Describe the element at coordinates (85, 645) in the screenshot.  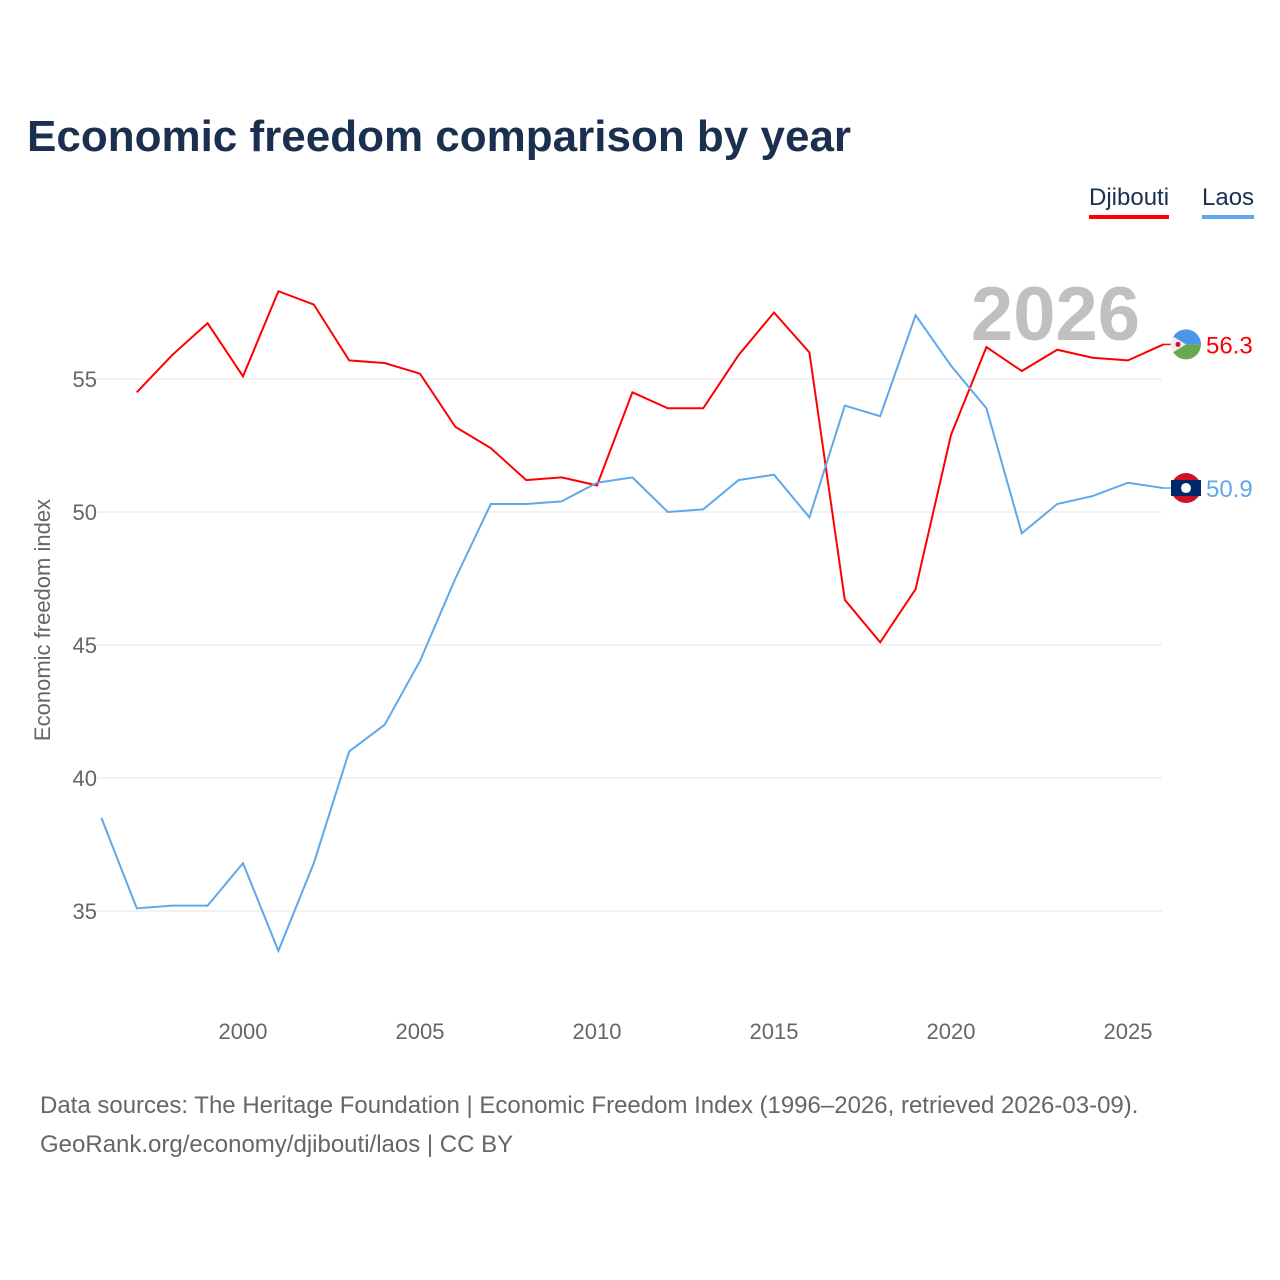
I see `y-tick-label: 45` at that location.